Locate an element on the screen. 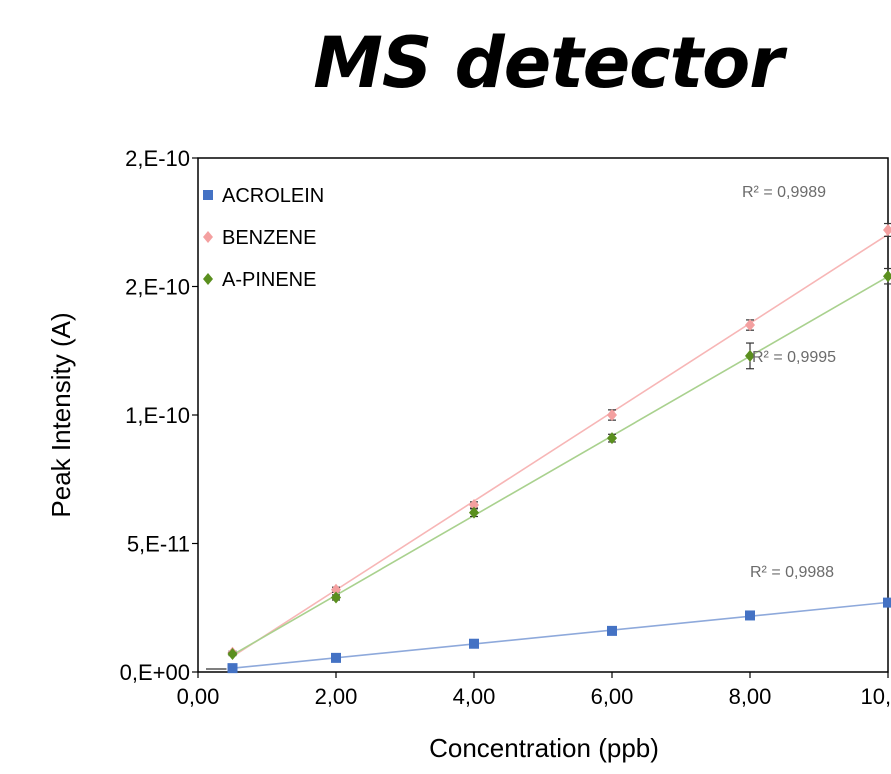  y-axis-label: Peak Intensity (A) is located at coordinates (61, 414).